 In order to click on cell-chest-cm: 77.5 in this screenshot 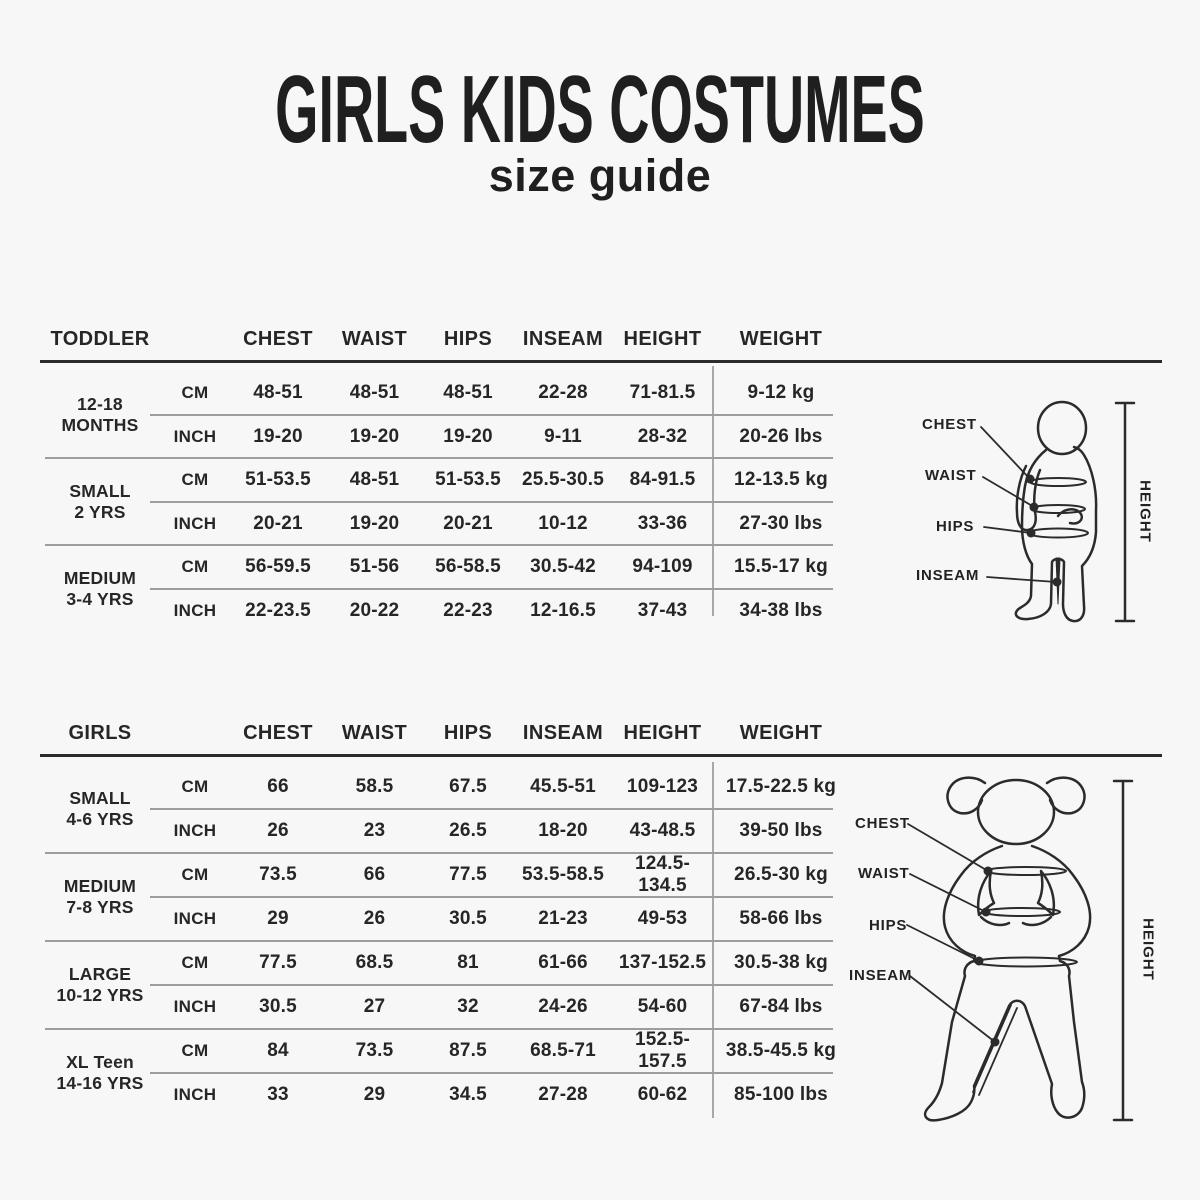, I will do `click(278, 962)`.